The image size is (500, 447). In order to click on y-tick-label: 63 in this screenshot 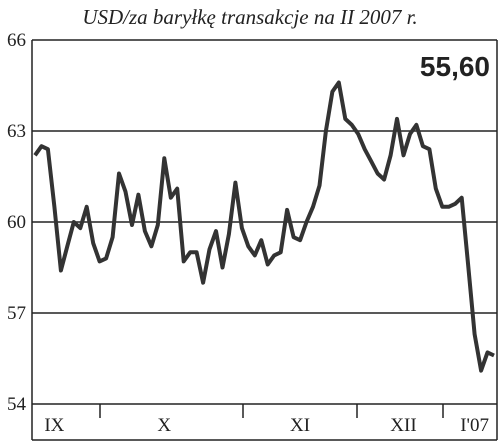, I will do `click(16, 131)`.